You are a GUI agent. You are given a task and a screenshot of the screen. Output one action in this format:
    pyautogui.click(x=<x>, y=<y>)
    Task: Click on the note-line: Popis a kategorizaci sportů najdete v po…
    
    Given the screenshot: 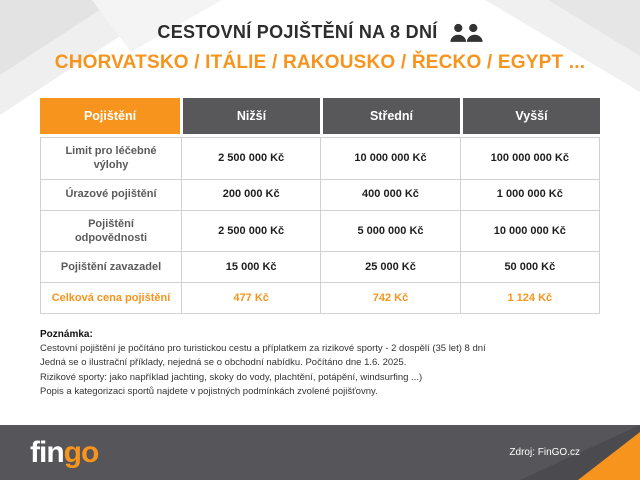 What is the action you would take?
    pyautogui.click(x=209, y=391)
    